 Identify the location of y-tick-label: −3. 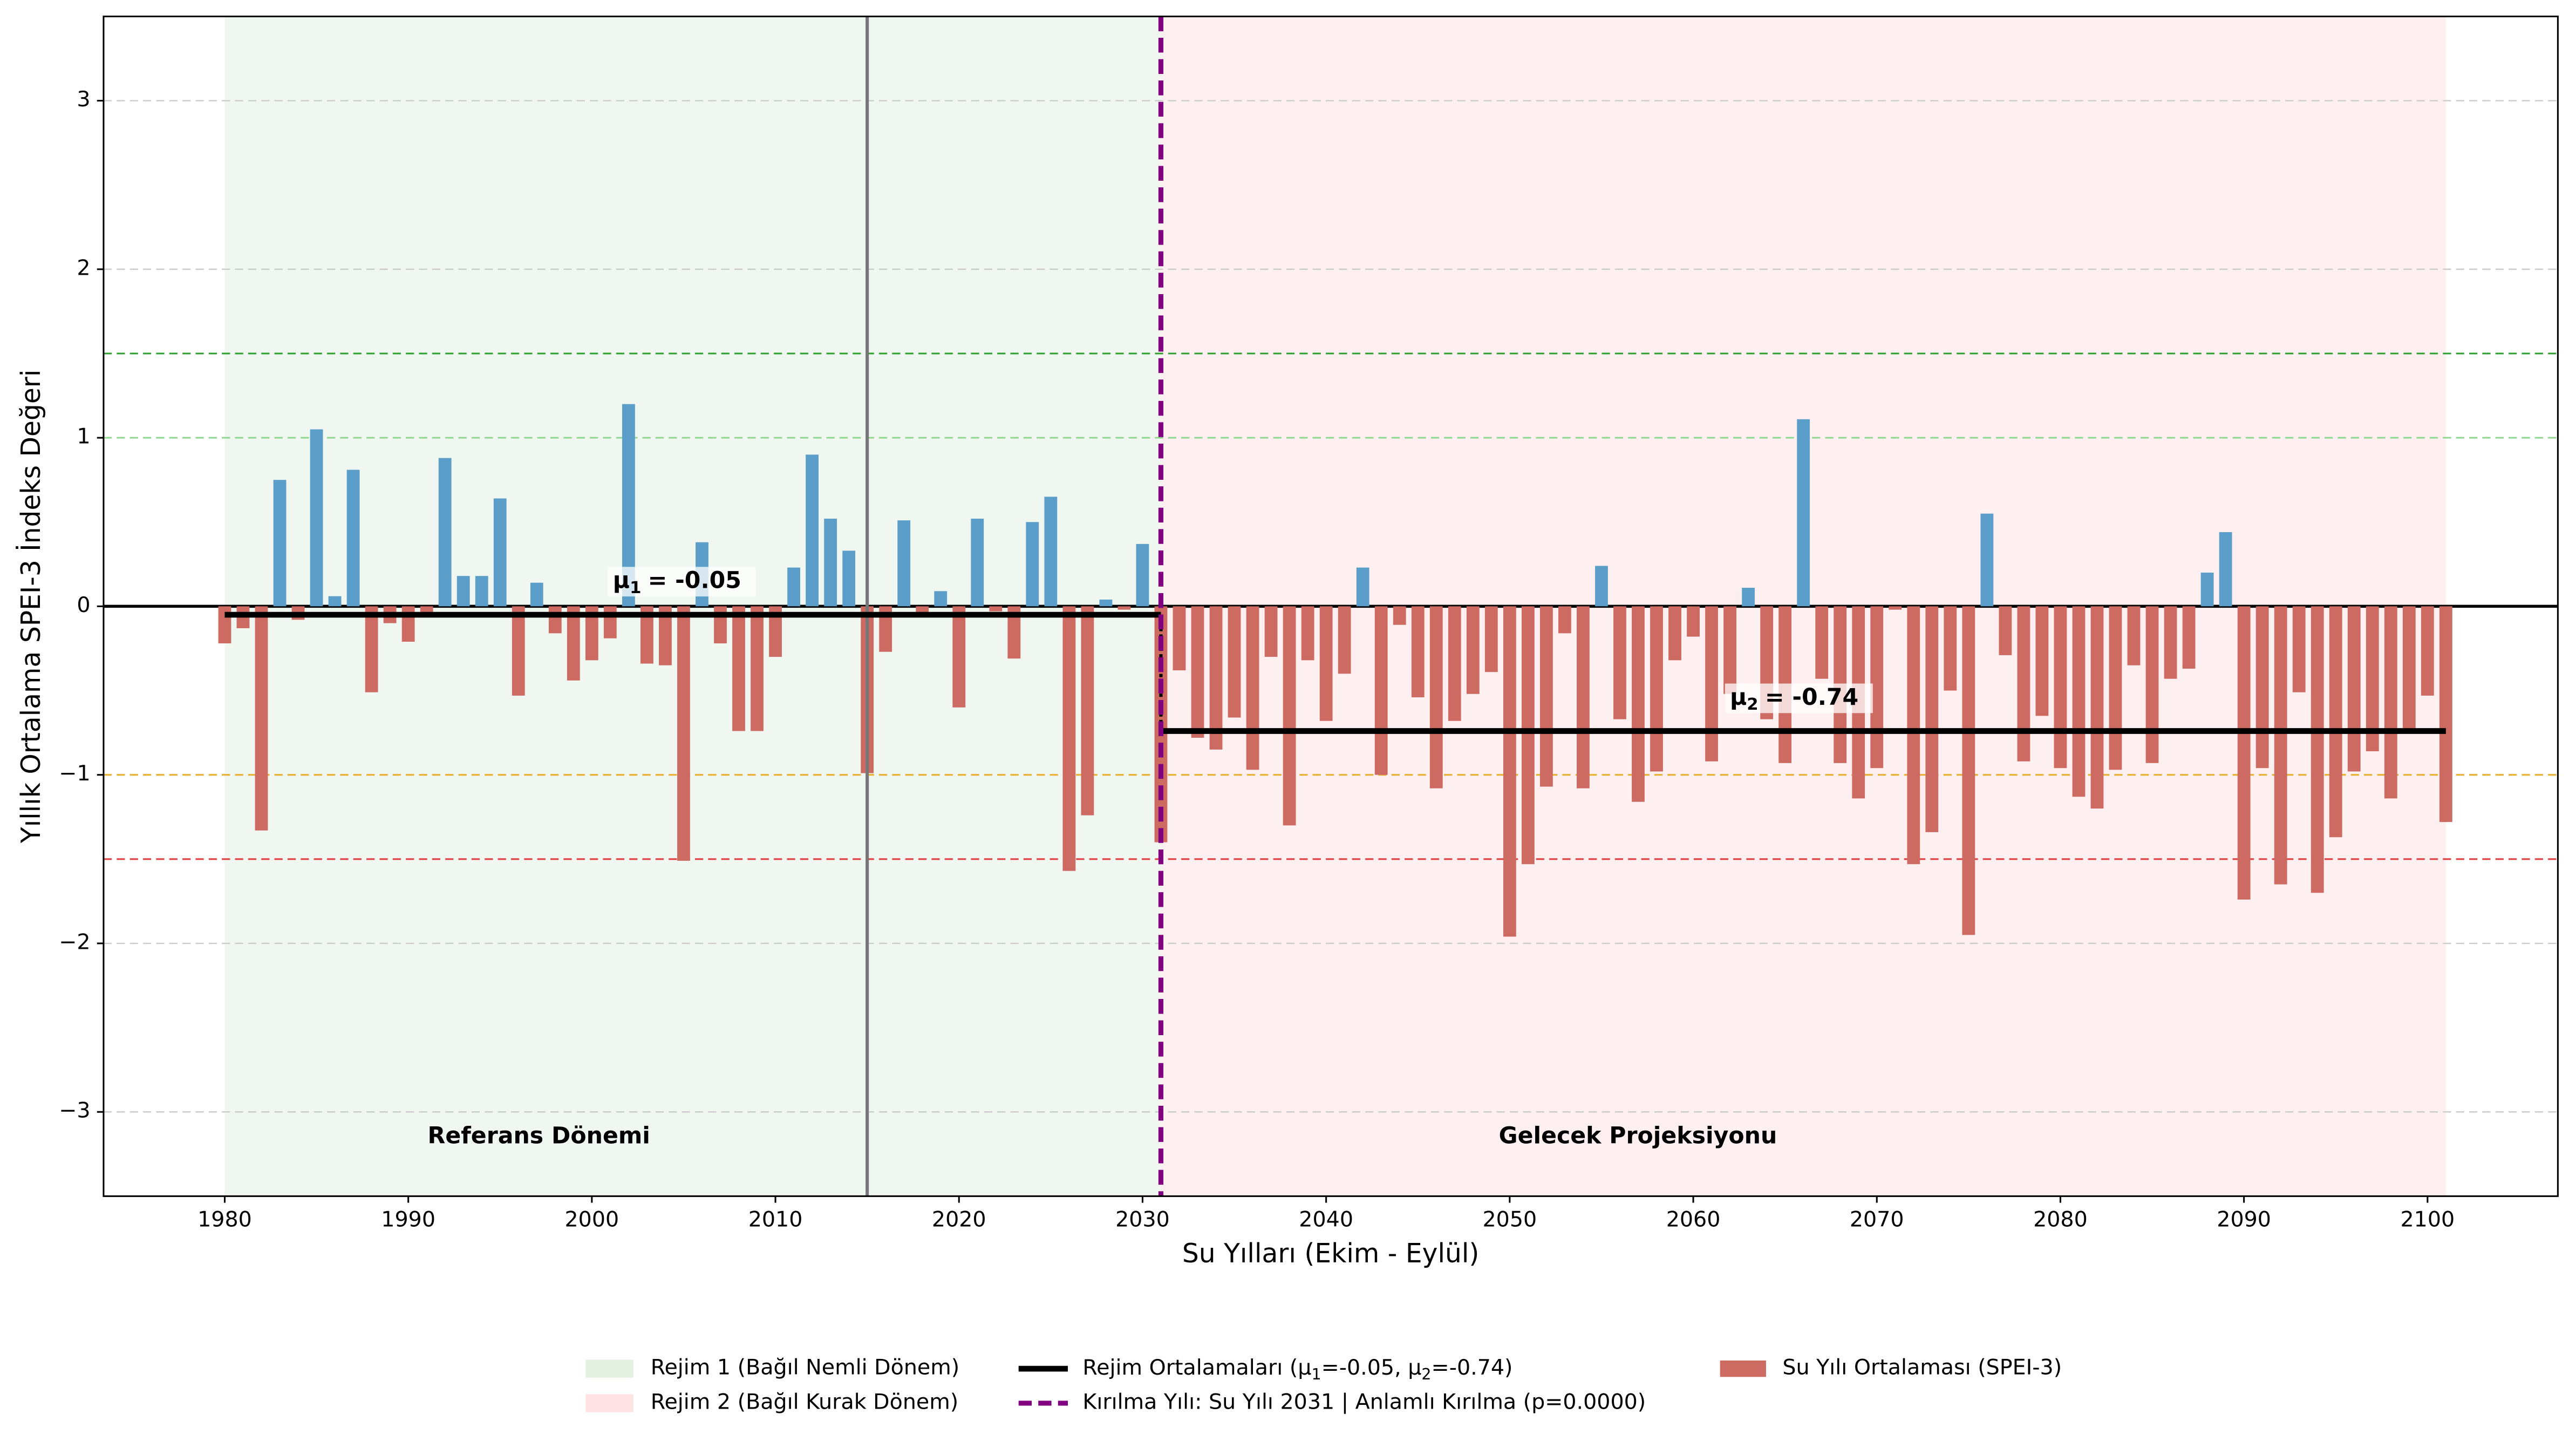
(74, 1110).